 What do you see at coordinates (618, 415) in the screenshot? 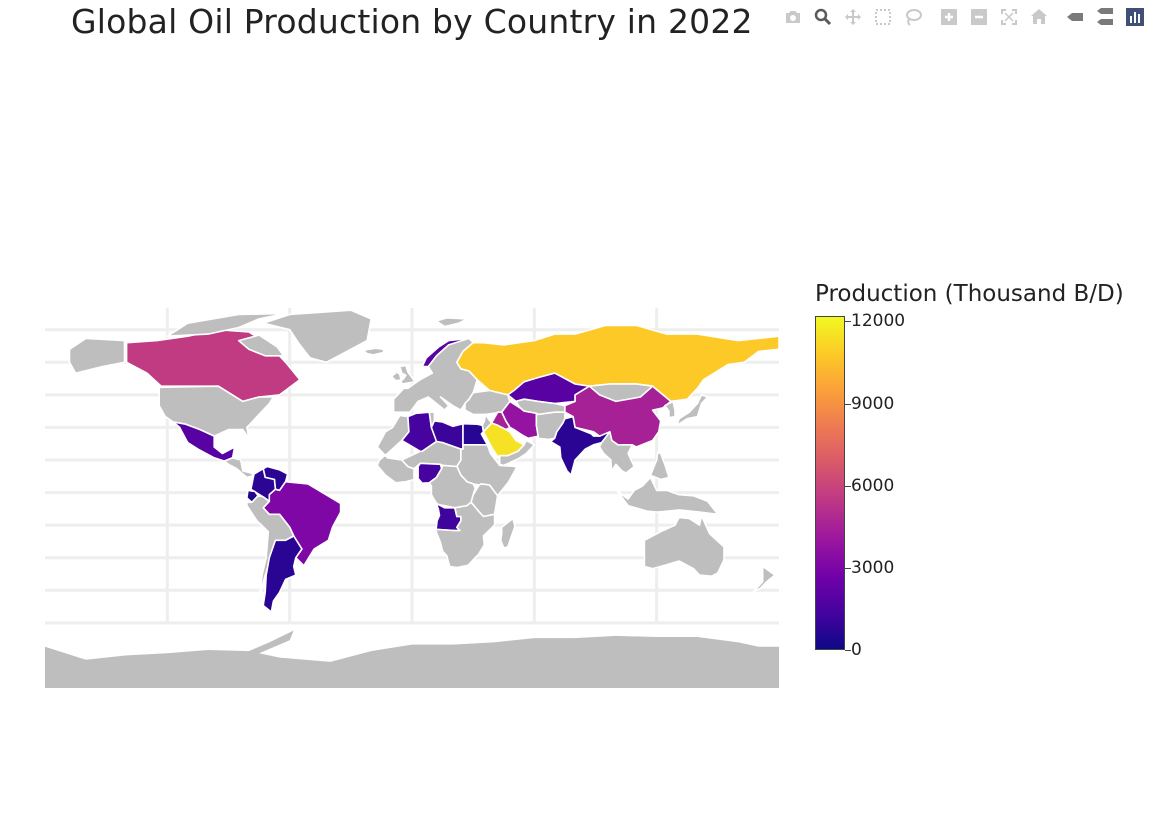
I see `country-china` at bounding box center [618, 415].